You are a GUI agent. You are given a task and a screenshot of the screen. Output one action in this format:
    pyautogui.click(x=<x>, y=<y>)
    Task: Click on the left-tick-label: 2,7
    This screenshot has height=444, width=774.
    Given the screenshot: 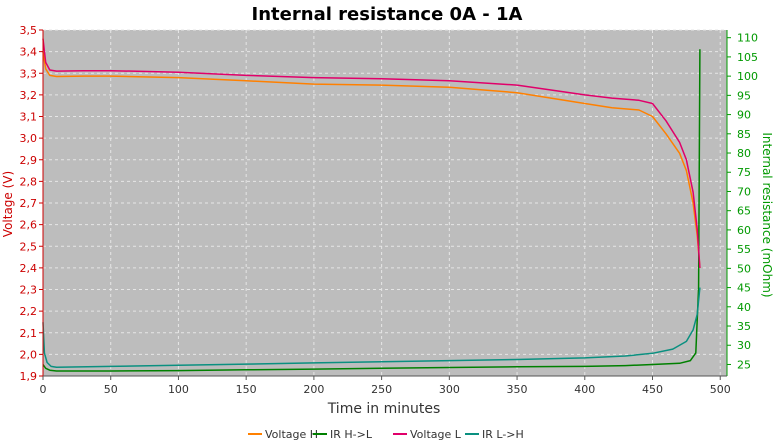 What is the action you would take?
    pyautogui.click(x=29, y=203)
    